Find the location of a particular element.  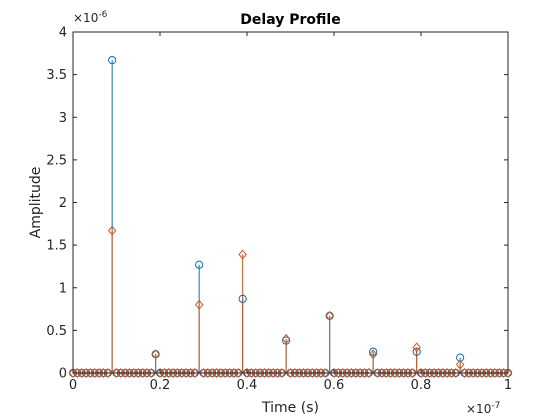

x-axis-label: Time (s) is located at coordinates (290, 408).